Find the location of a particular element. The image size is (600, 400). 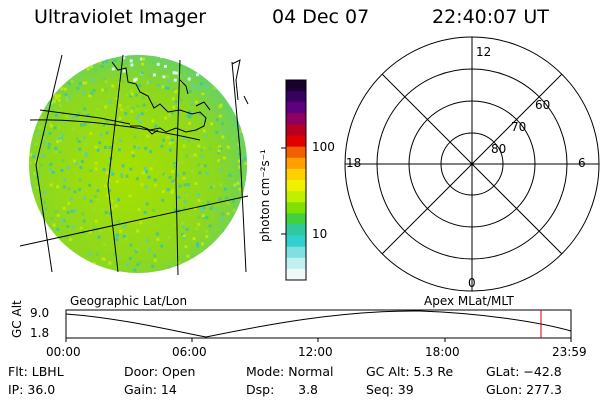

time-tick-0000: 00:00 is located at coordinates (63, 352).